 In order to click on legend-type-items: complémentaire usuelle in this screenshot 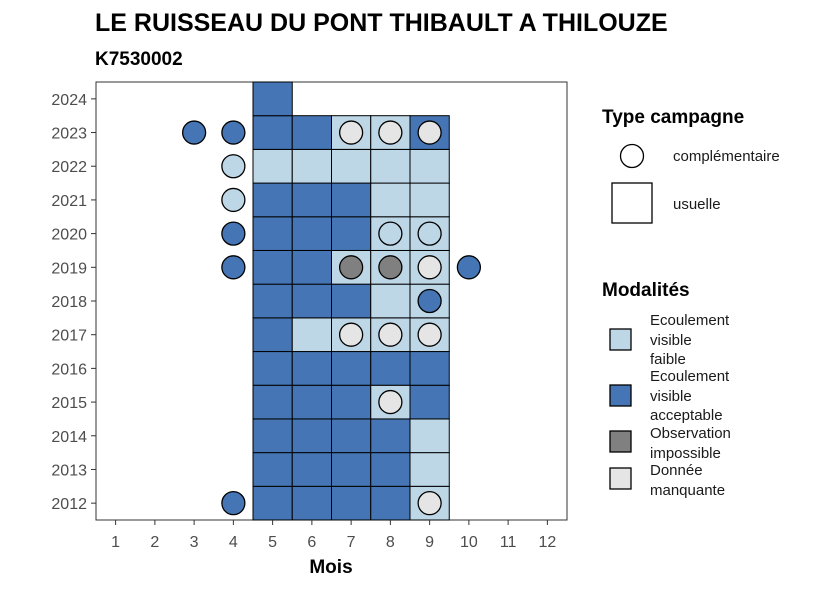, I will do `click(695, 183)`.